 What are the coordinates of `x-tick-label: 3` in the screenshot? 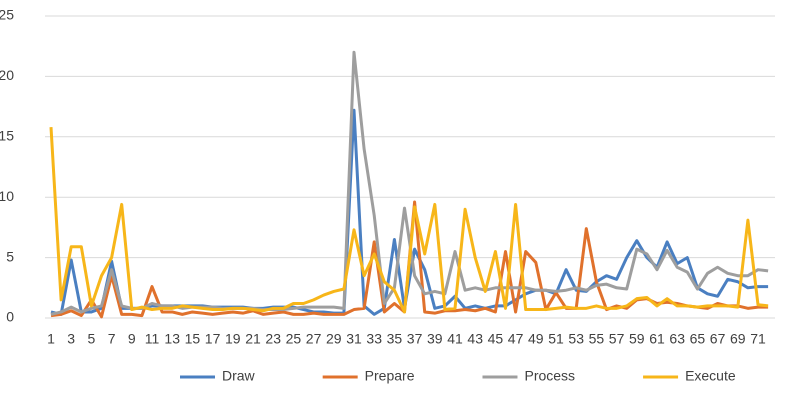 It's located at (71, 339).